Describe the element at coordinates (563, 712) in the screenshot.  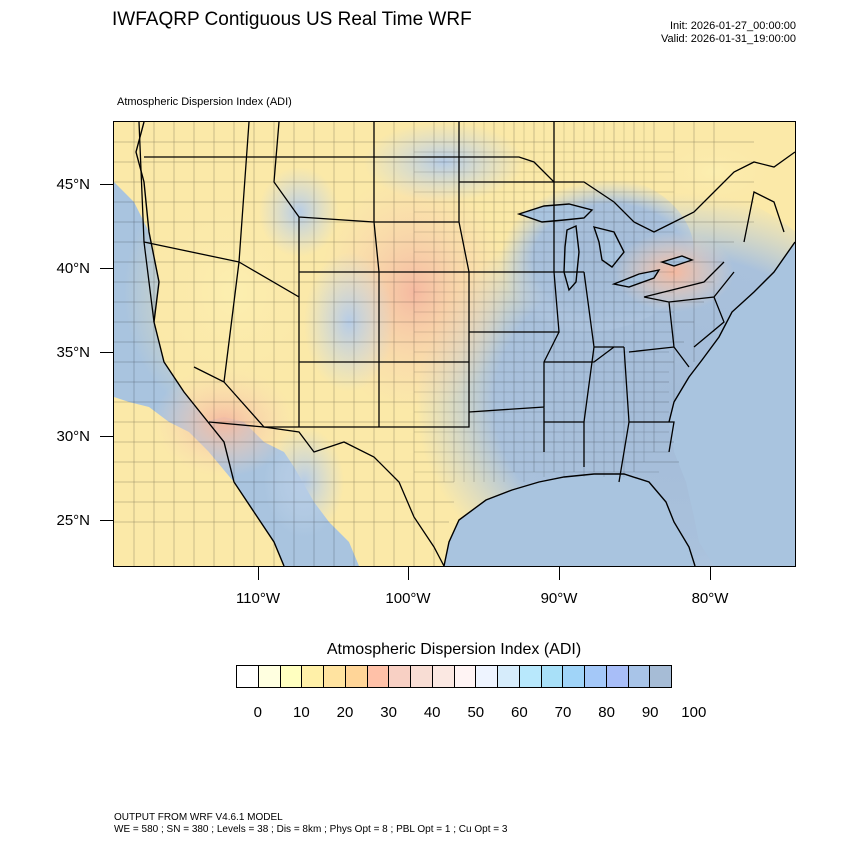
I see `colorbar-label: 70` at that location.